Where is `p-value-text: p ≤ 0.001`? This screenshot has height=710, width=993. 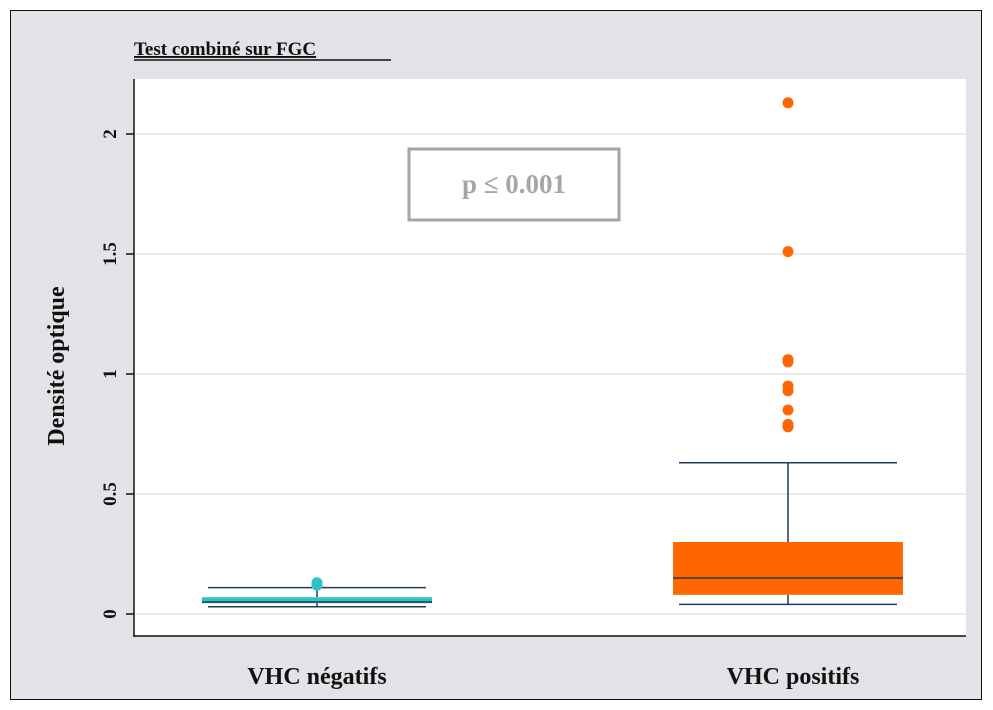
p-value-text: p ≤ 0.001 is located at coordinates (514, 184).